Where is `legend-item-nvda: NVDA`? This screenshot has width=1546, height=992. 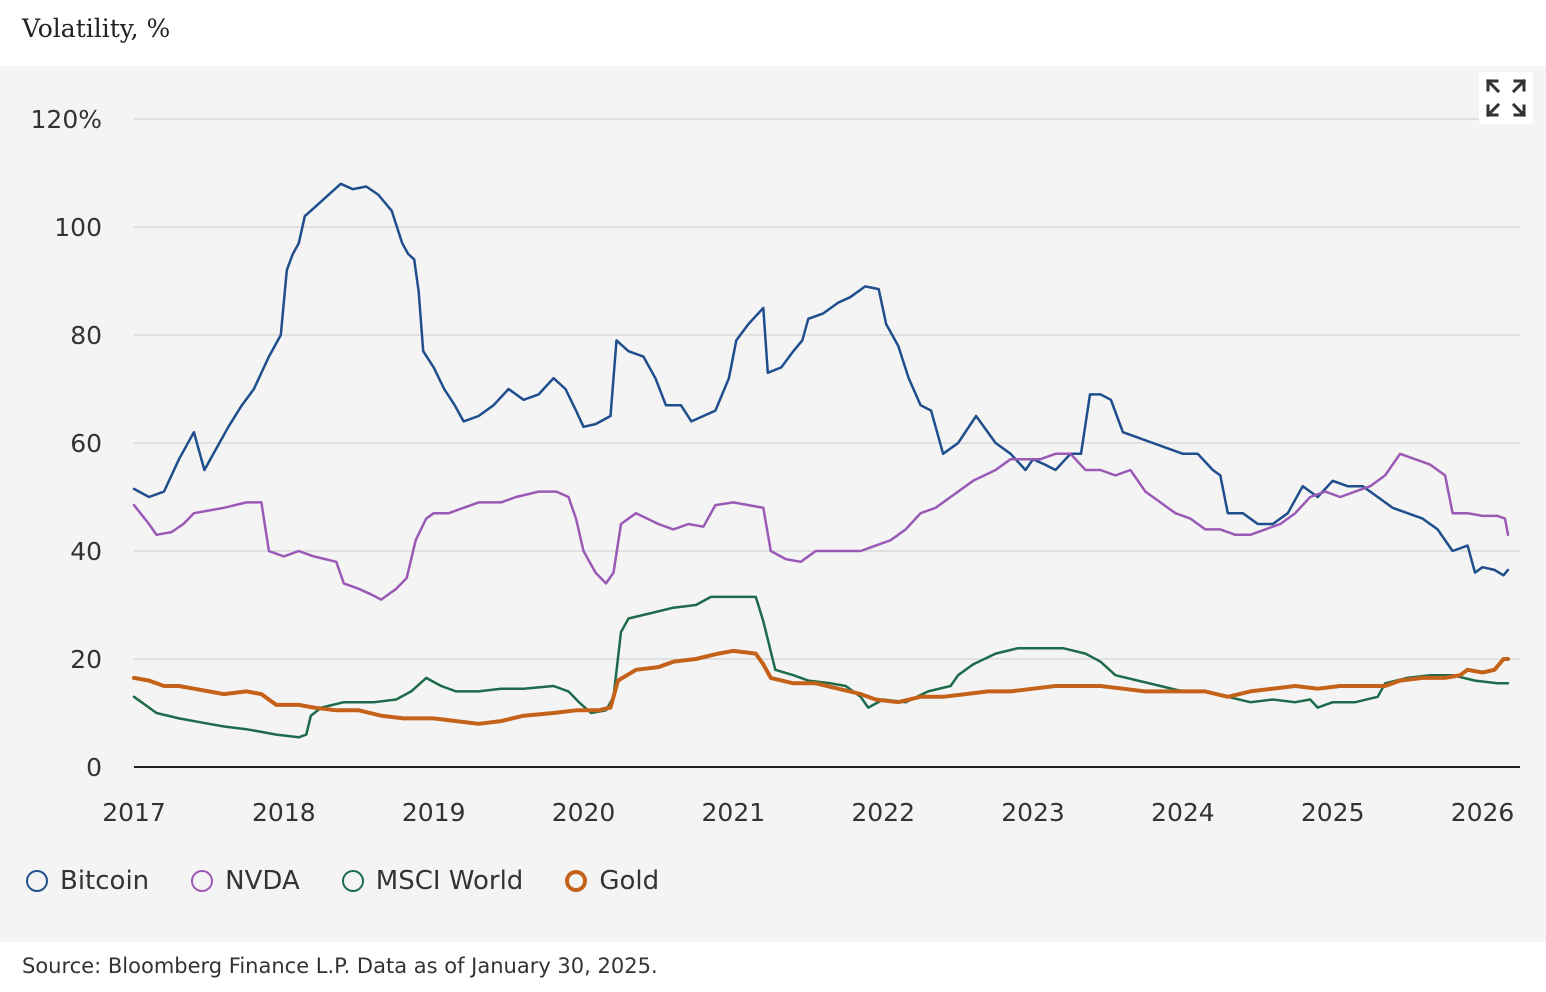 legend-item-nvda: NVDA is located at coordinates (245, 881).